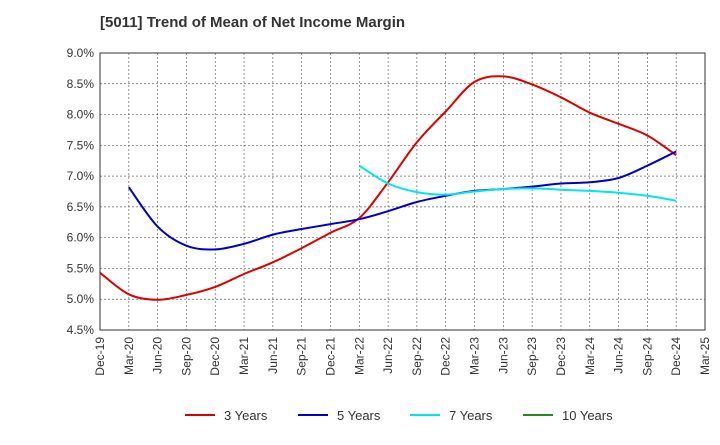 This screenshot has height=445, width=720. Describe the element at coordinates (81, 330) in the screenshot. I see `y-tick-label: 4.5%` at that location.